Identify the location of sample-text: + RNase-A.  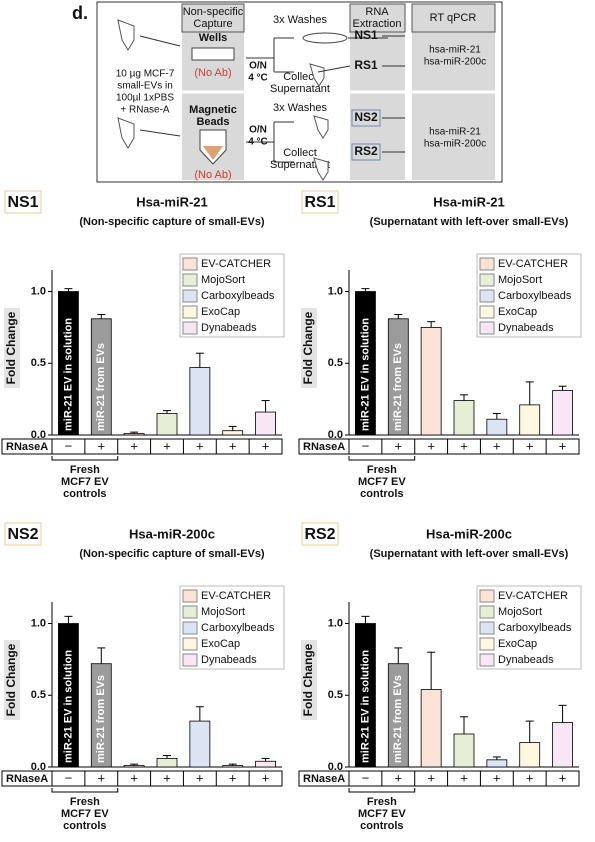
(145, 110).